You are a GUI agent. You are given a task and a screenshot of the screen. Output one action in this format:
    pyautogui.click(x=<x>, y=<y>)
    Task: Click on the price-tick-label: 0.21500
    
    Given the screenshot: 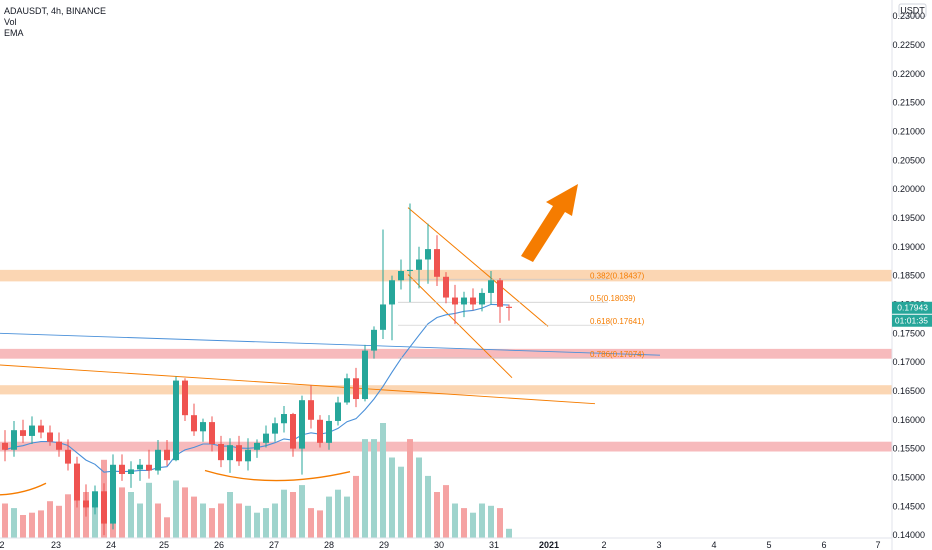 What is the action you would take?
    pyautogui.click(x=908, y=103)
    